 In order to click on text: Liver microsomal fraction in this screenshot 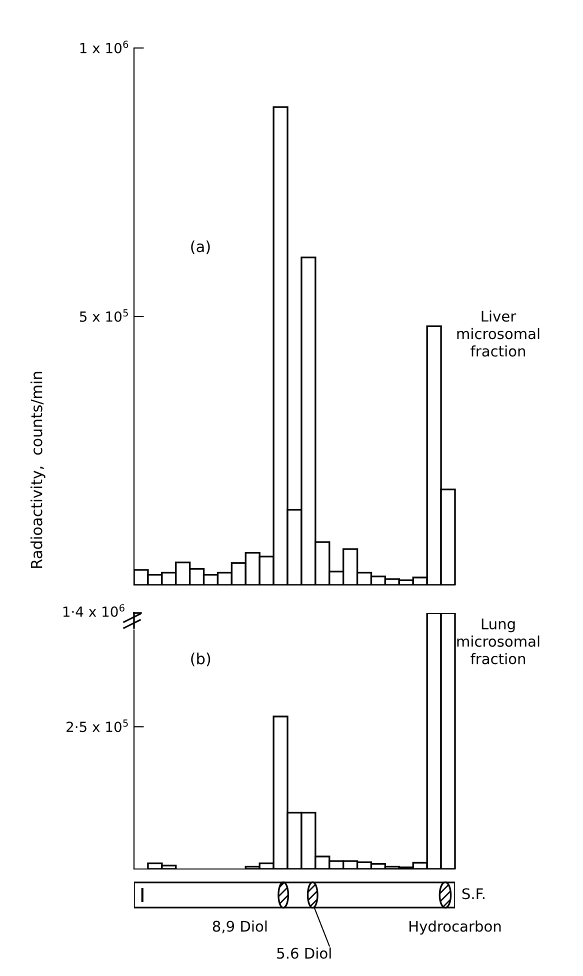, I will do `click(498, 333)`.